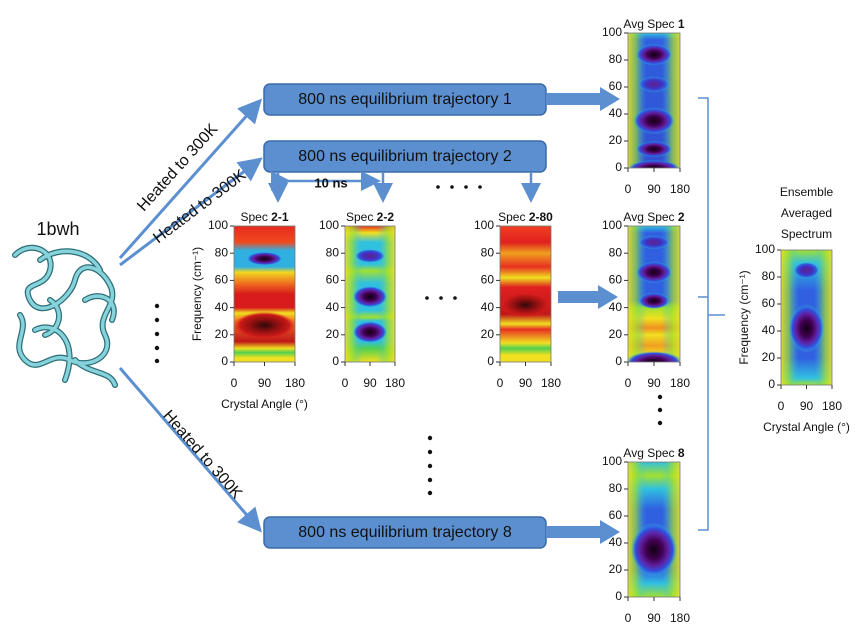  What do you see at coordinates (681, 217) in the screenshot?
I see `panel-title-number: 2` at bounding box center [681, 217].